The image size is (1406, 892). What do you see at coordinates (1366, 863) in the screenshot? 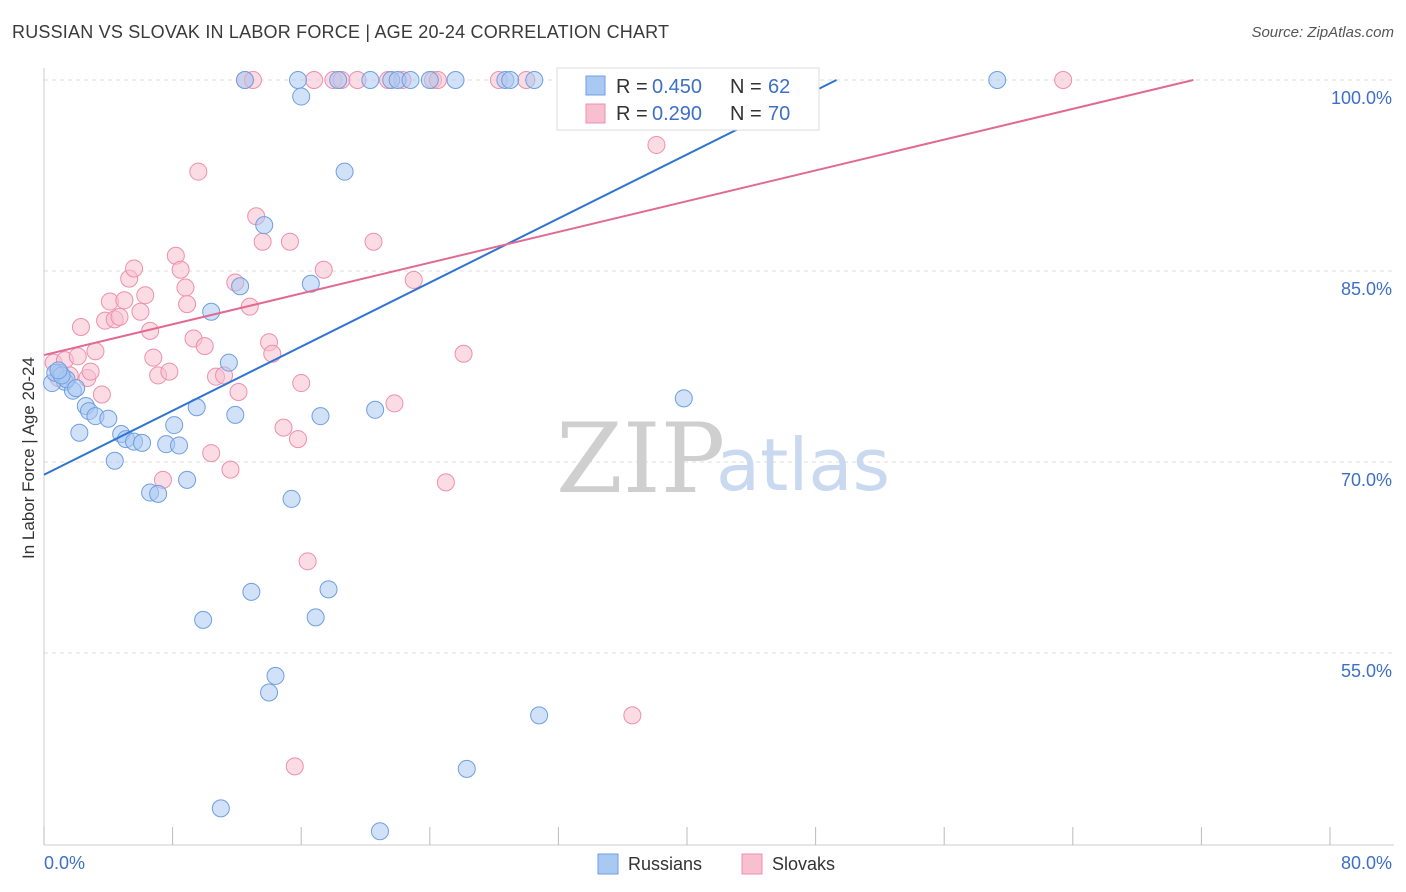
I see `x-tick-label: 80.0%` at bounding box center [1366, 863].